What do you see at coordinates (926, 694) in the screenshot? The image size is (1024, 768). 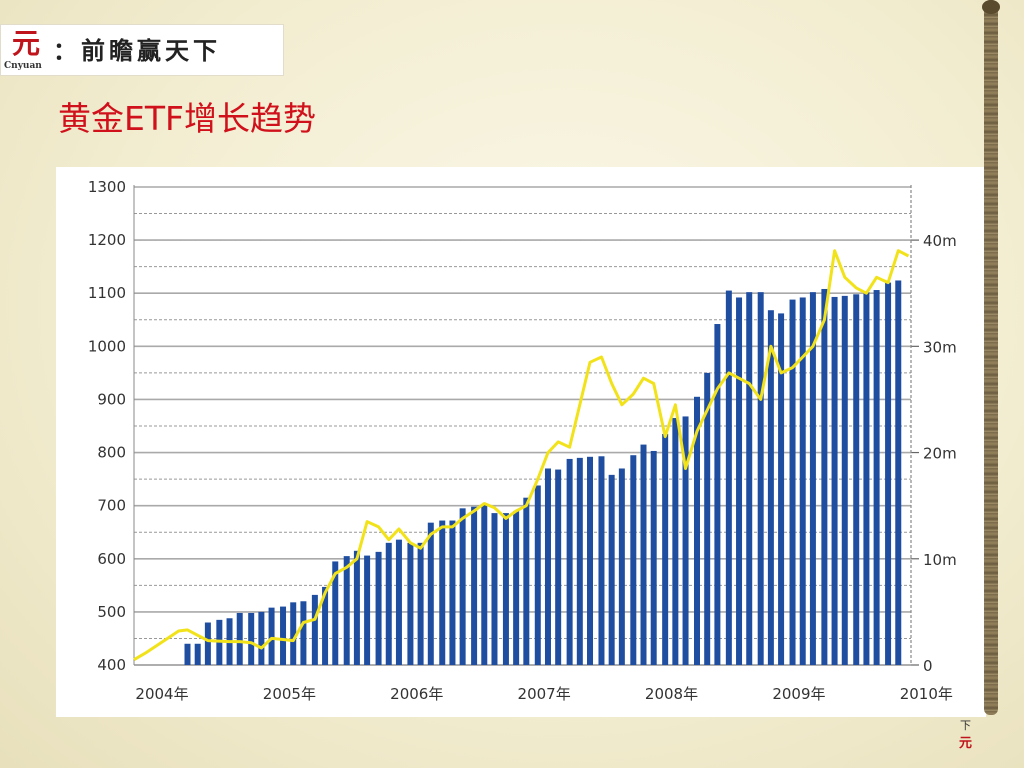 I see `x-tick-label: 2010年` at bounding box center [926, 694].